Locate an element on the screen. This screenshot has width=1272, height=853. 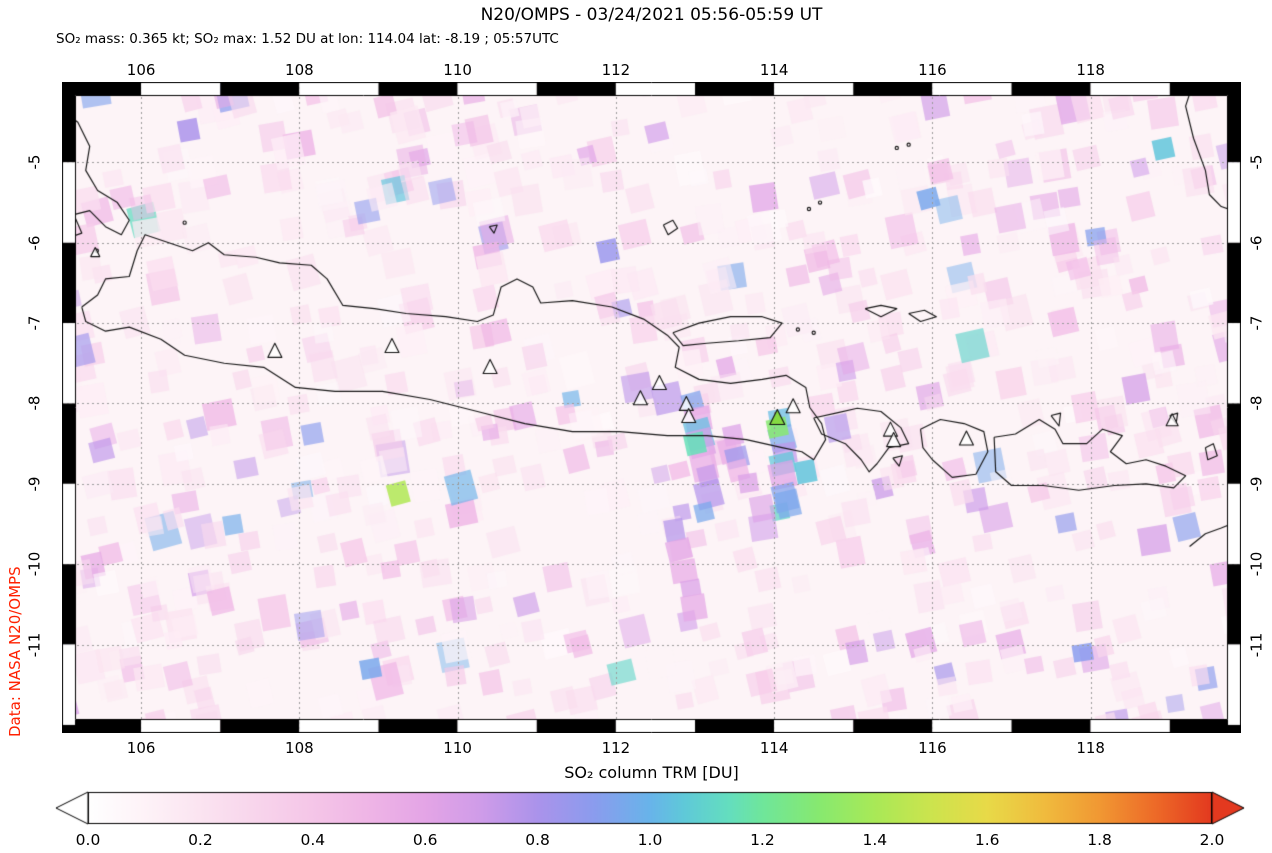
lon-tick-label-top: 112 is located at coordinates (616, 70).